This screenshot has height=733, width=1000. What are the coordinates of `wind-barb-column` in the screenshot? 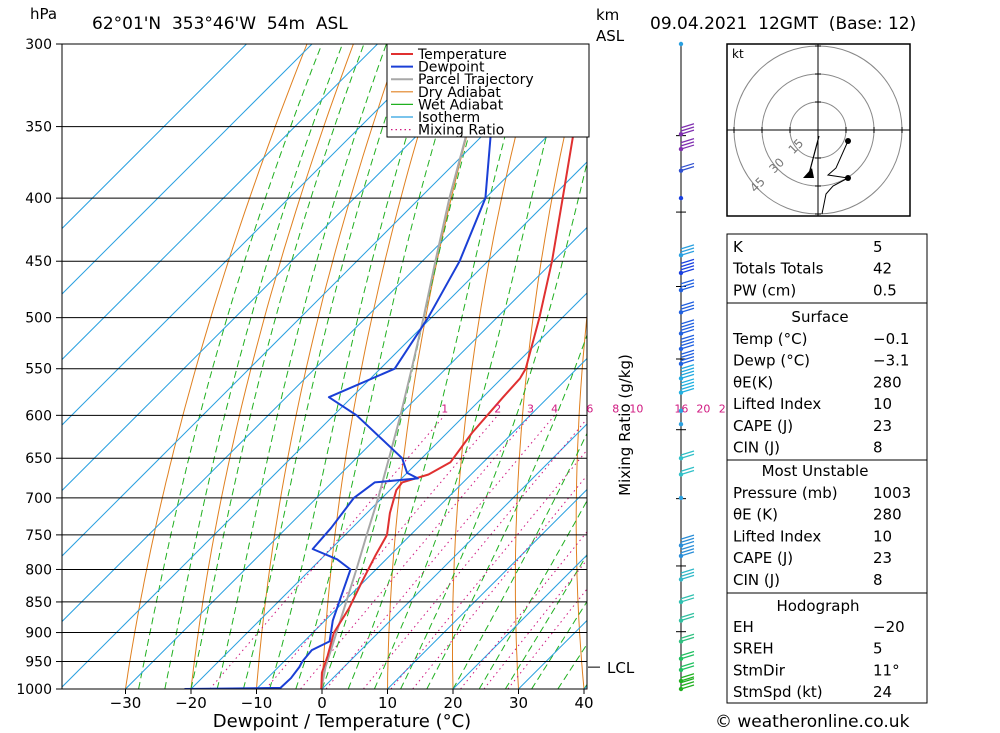 It's located at (685, 366).